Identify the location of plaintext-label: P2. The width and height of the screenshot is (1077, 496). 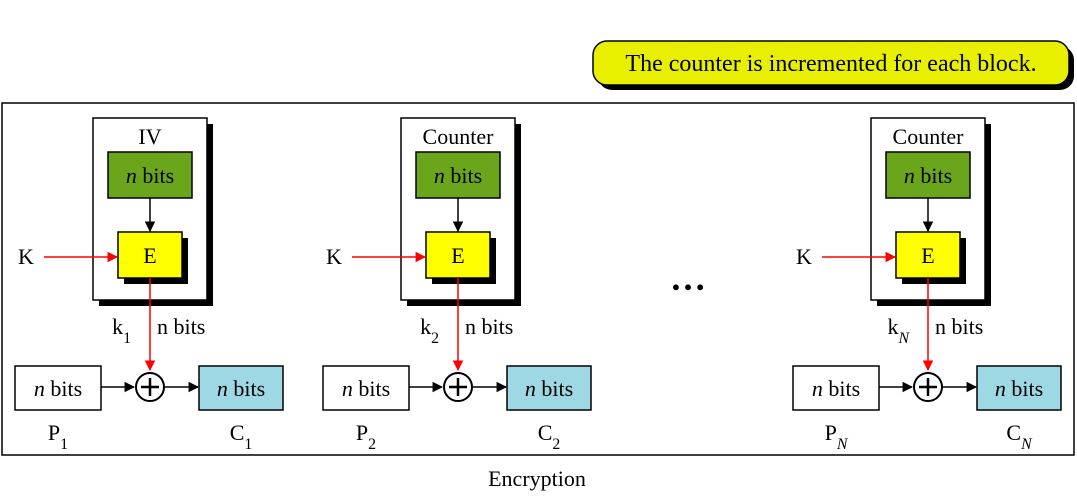
(366, 436).